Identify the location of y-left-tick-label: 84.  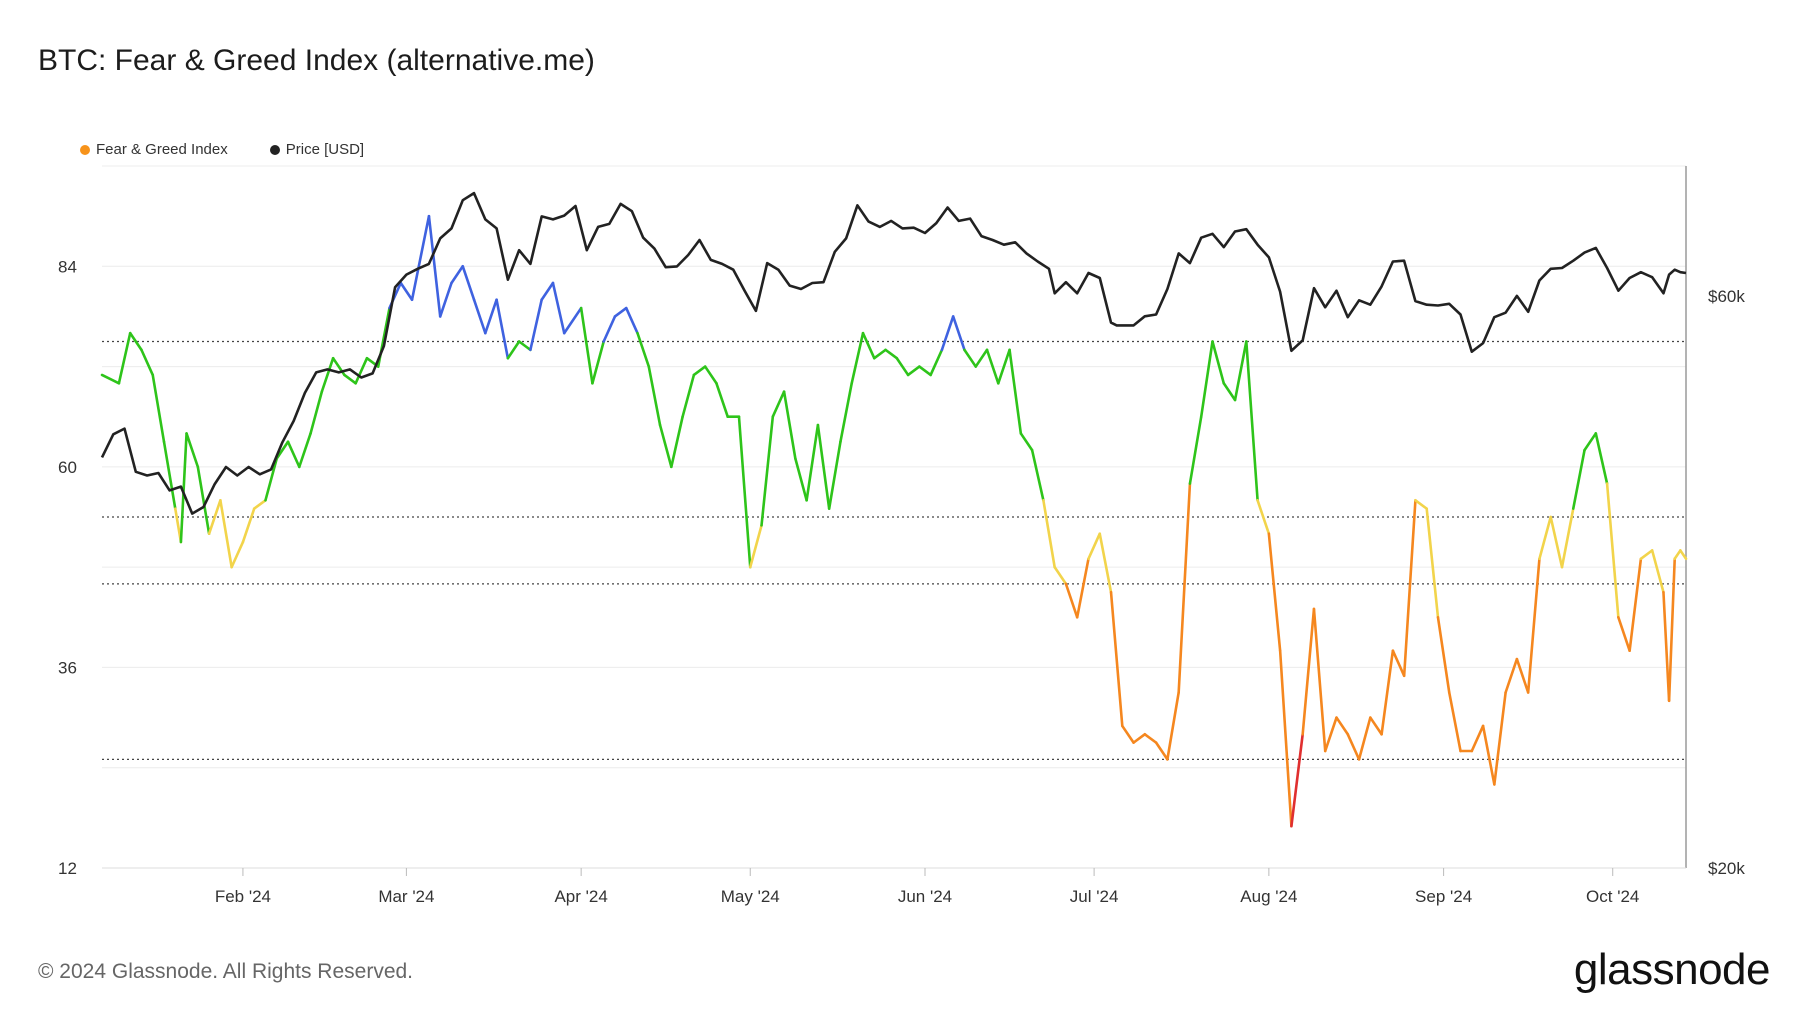
(67, 266).